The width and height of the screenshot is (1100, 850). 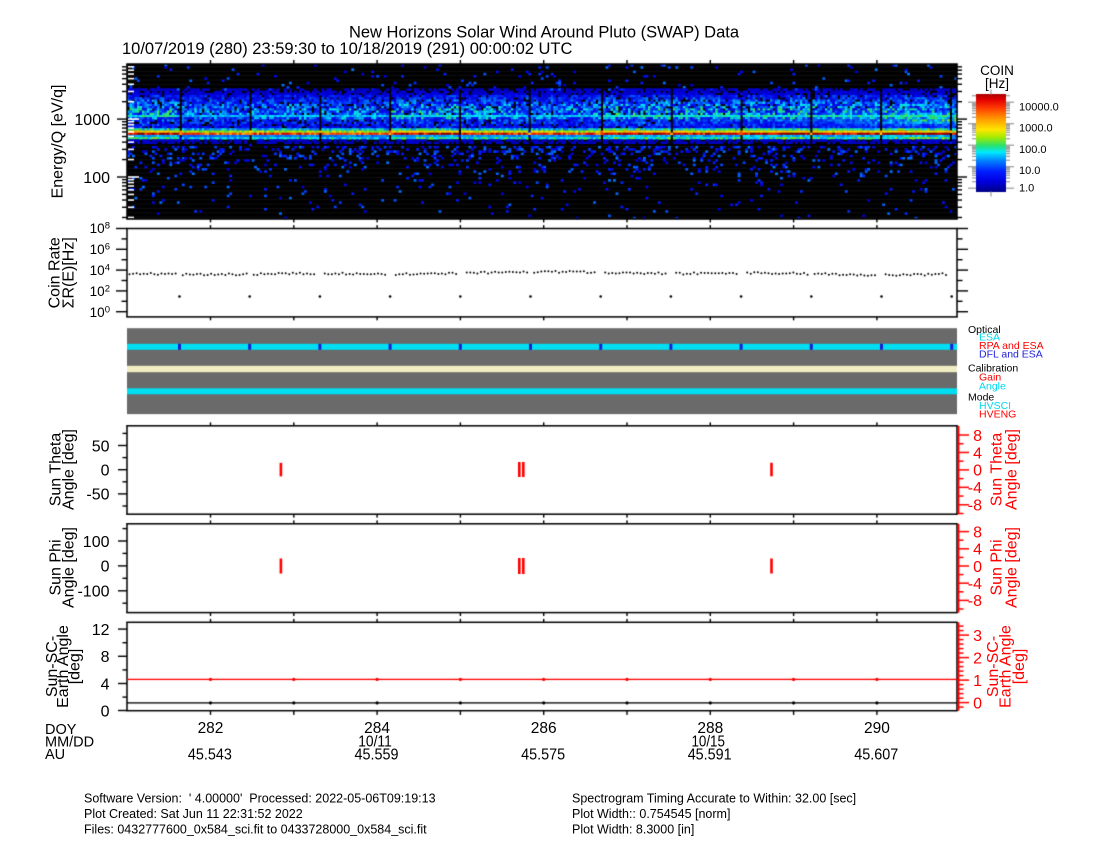 I want to click on svg-text: 1, so click(x=977, y=681).